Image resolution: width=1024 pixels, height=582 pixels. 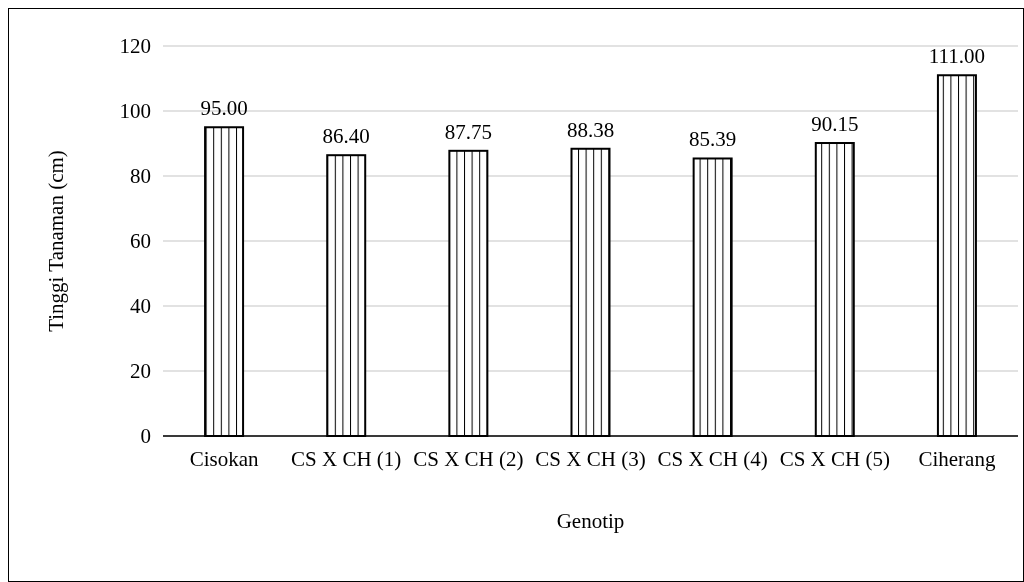 I want to click on x-tick-label: Ciherang, so click(x=957, y=459).